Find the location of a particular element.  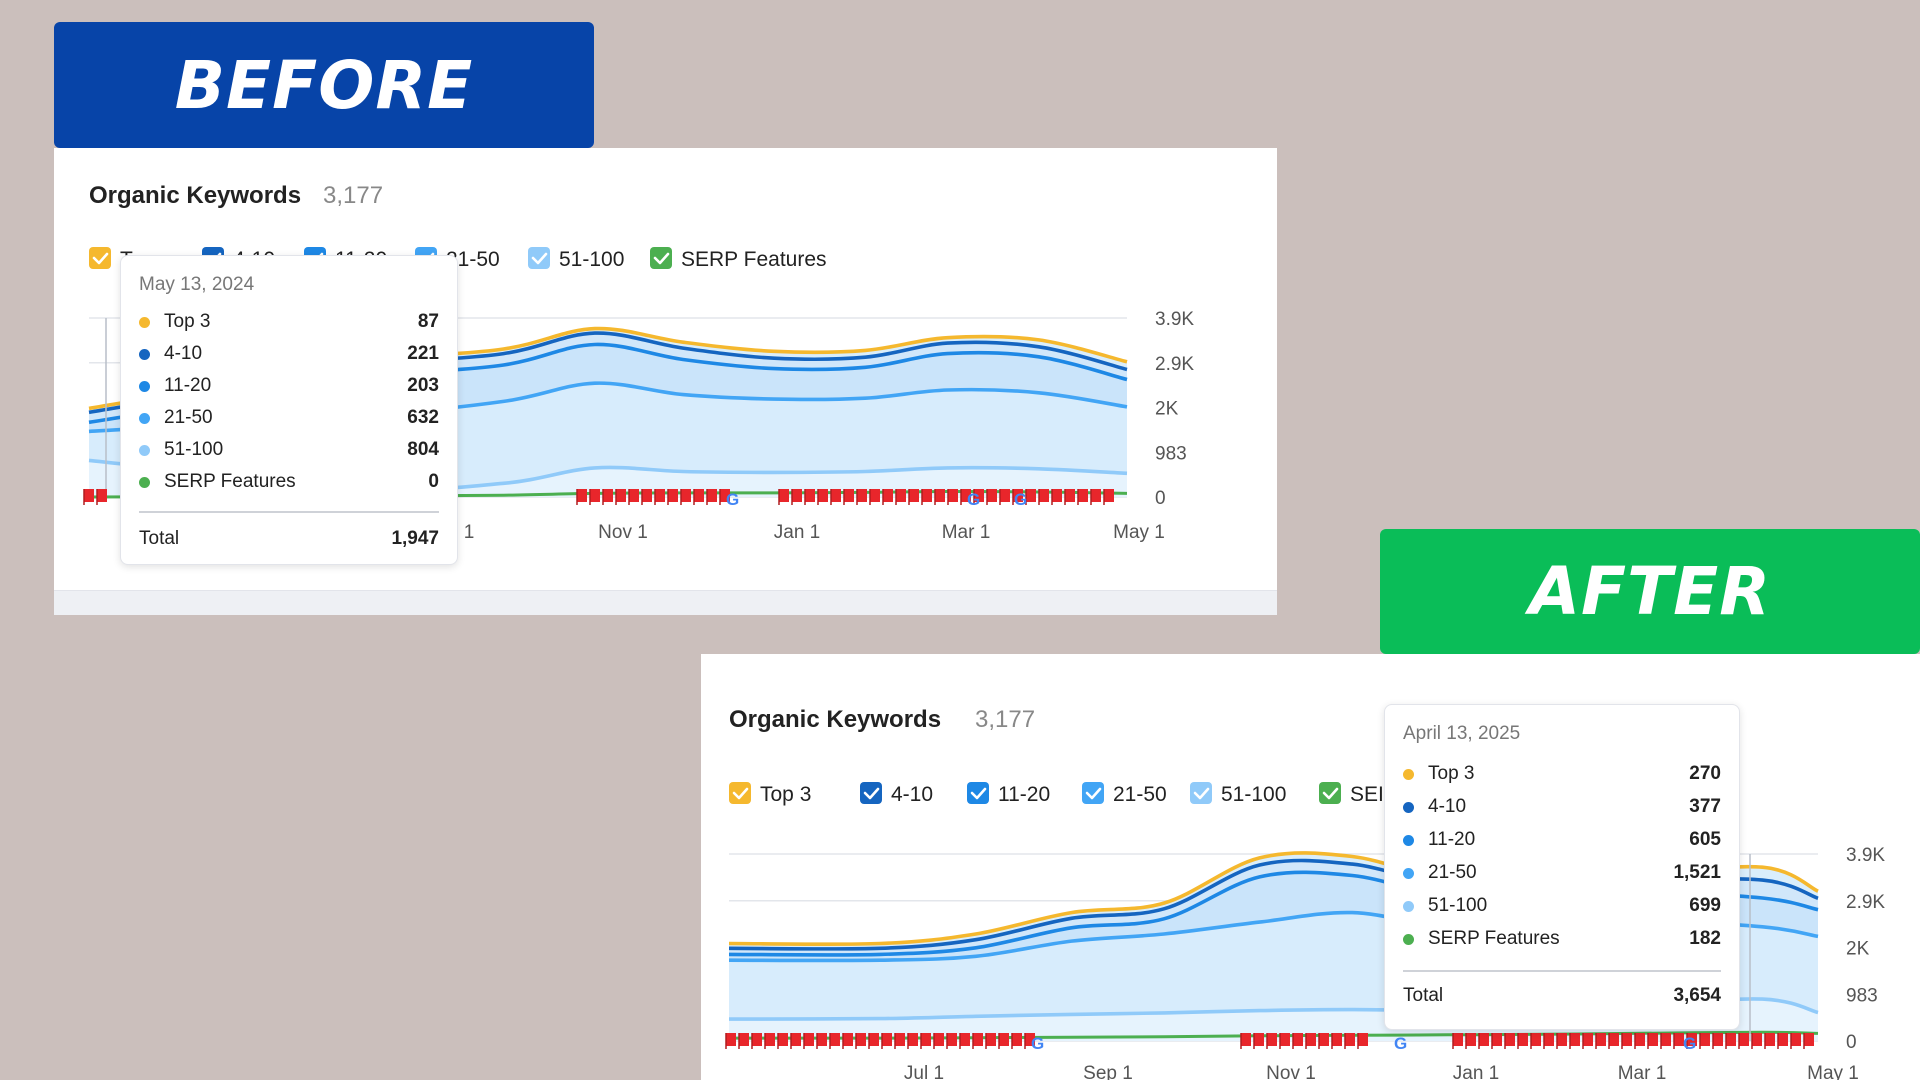

legend-item-serp: SERP Features is located at coordinates (738, 259).